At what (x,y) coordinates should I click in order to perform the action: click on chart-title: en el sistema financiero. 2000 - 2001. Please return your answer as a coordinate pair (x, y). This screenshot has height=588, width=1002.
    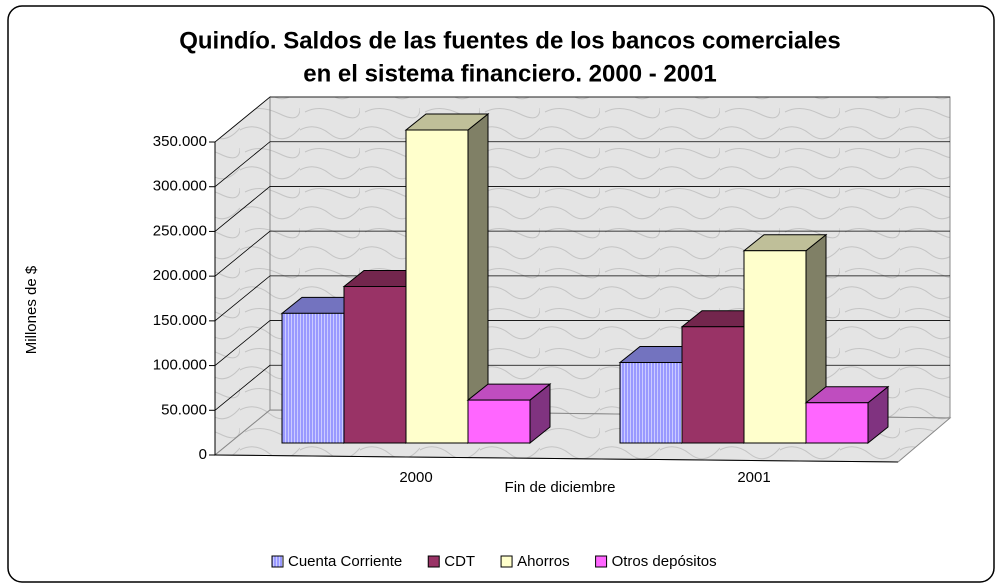
    Looking at the image, I should click on (510, 73).